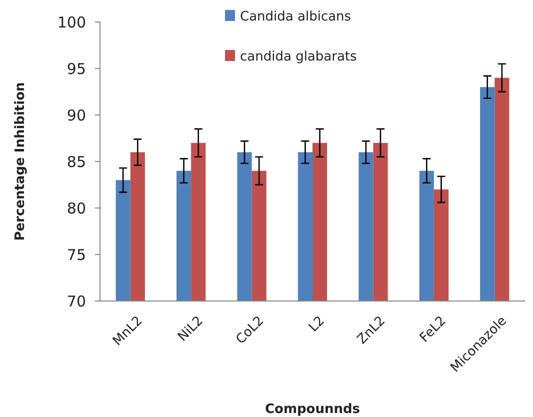  Describe the element at coordinates (312, 409) in the screenshot. I see `x-axis-title: Compounnds` at that location.